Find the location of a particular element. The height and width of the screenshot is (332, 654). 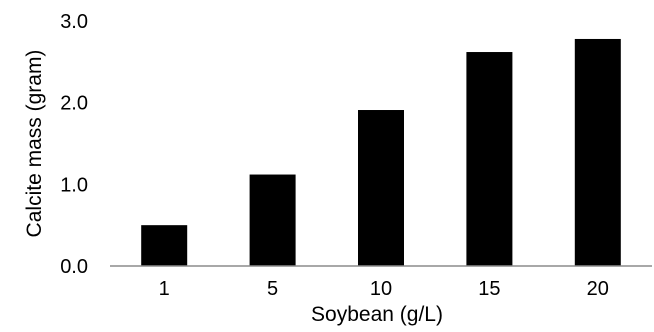

x-tick-label: 5 is located at coordinates (272, 289).